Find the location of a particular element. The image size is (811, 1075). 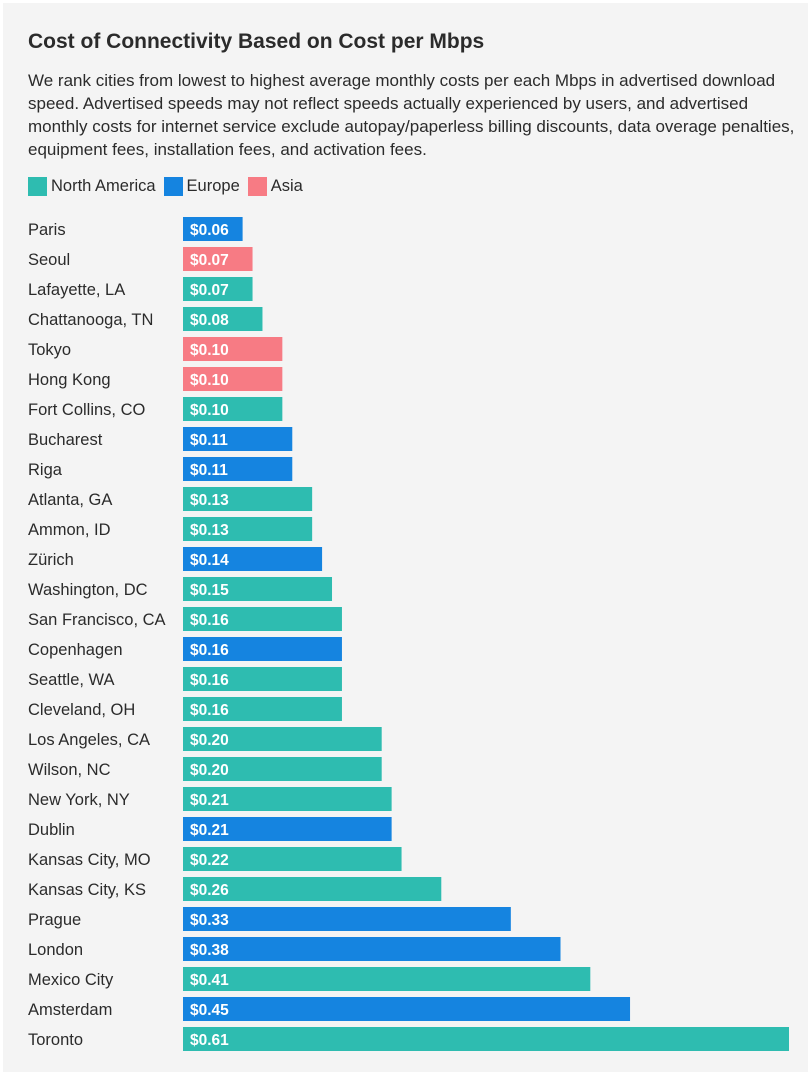

value-label-fort-collins-co: $0.10 is located at coordinates (209, 410).